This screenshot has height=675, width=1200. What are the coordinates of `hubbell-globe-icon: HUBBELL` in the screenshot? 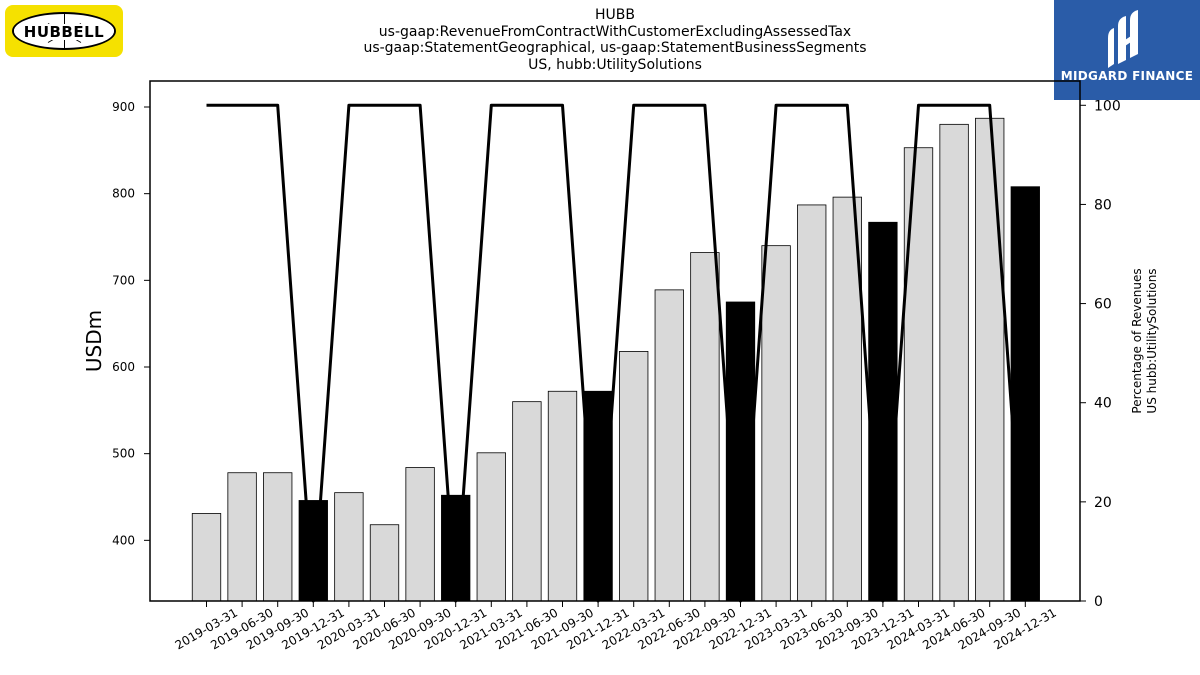 It's located at (64, 31).